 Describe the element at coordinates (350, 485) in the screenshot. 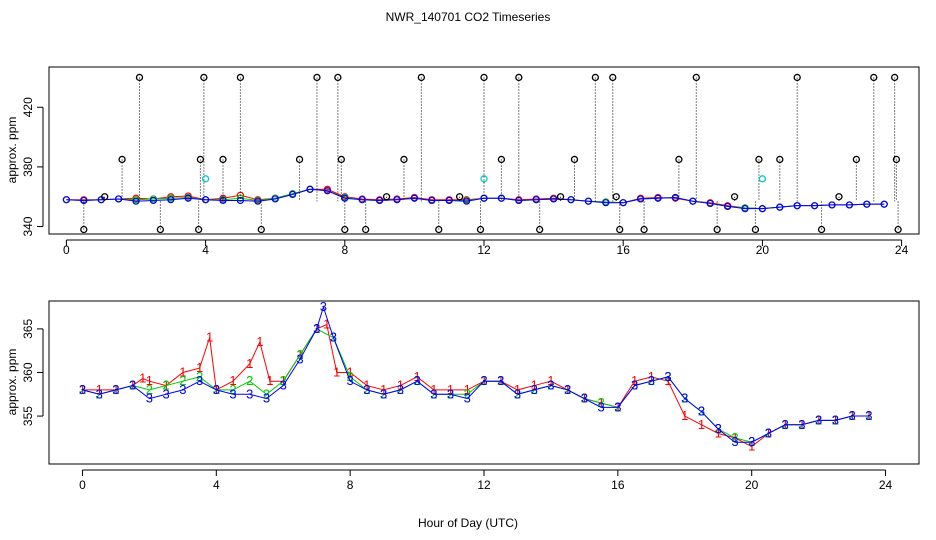

I see `x-tick-label: 8` at that location.